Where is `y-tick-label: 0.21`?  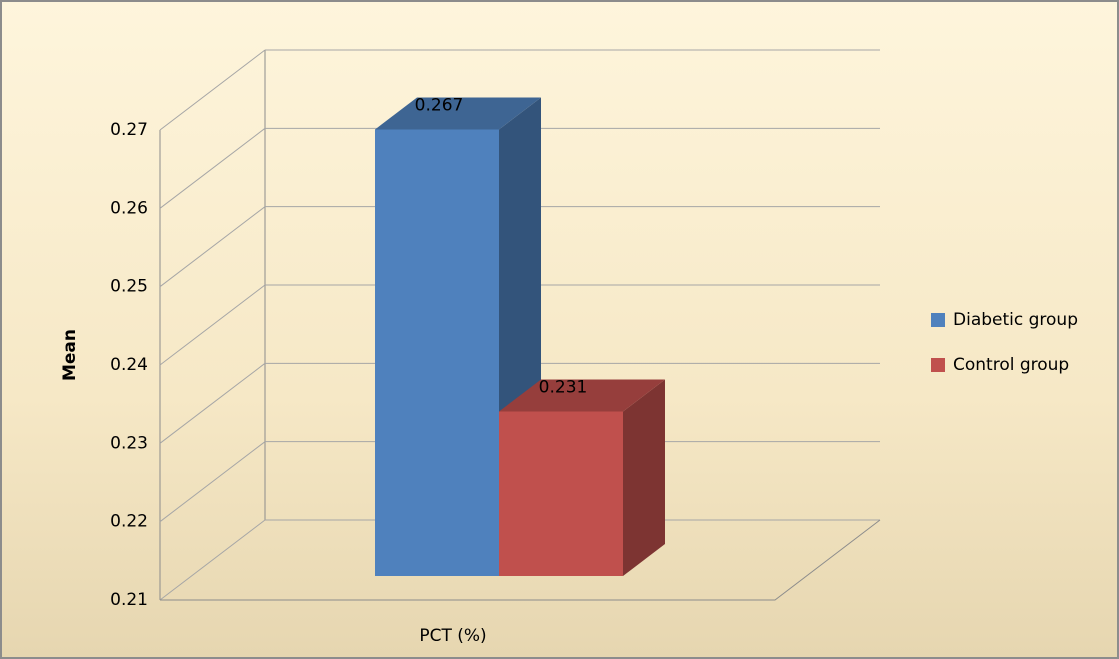
y-tick-label: 0.21 is located at coordinates (129, 600).